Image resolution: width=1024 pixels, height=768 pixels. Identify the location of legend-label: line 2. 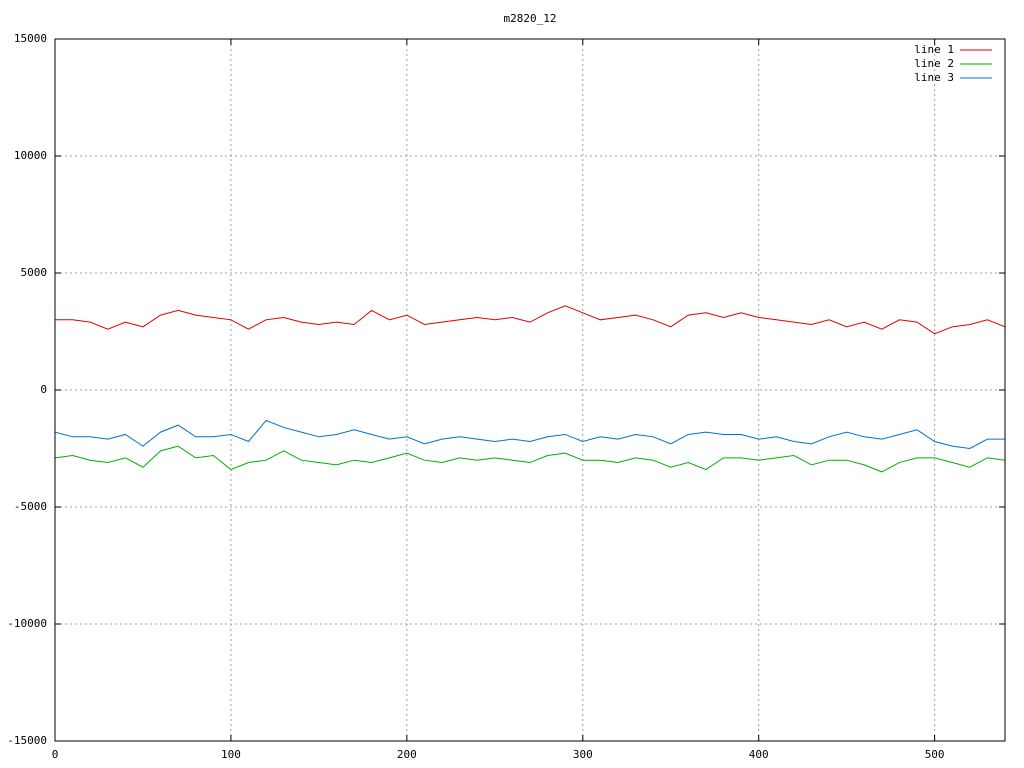
(934, 63).